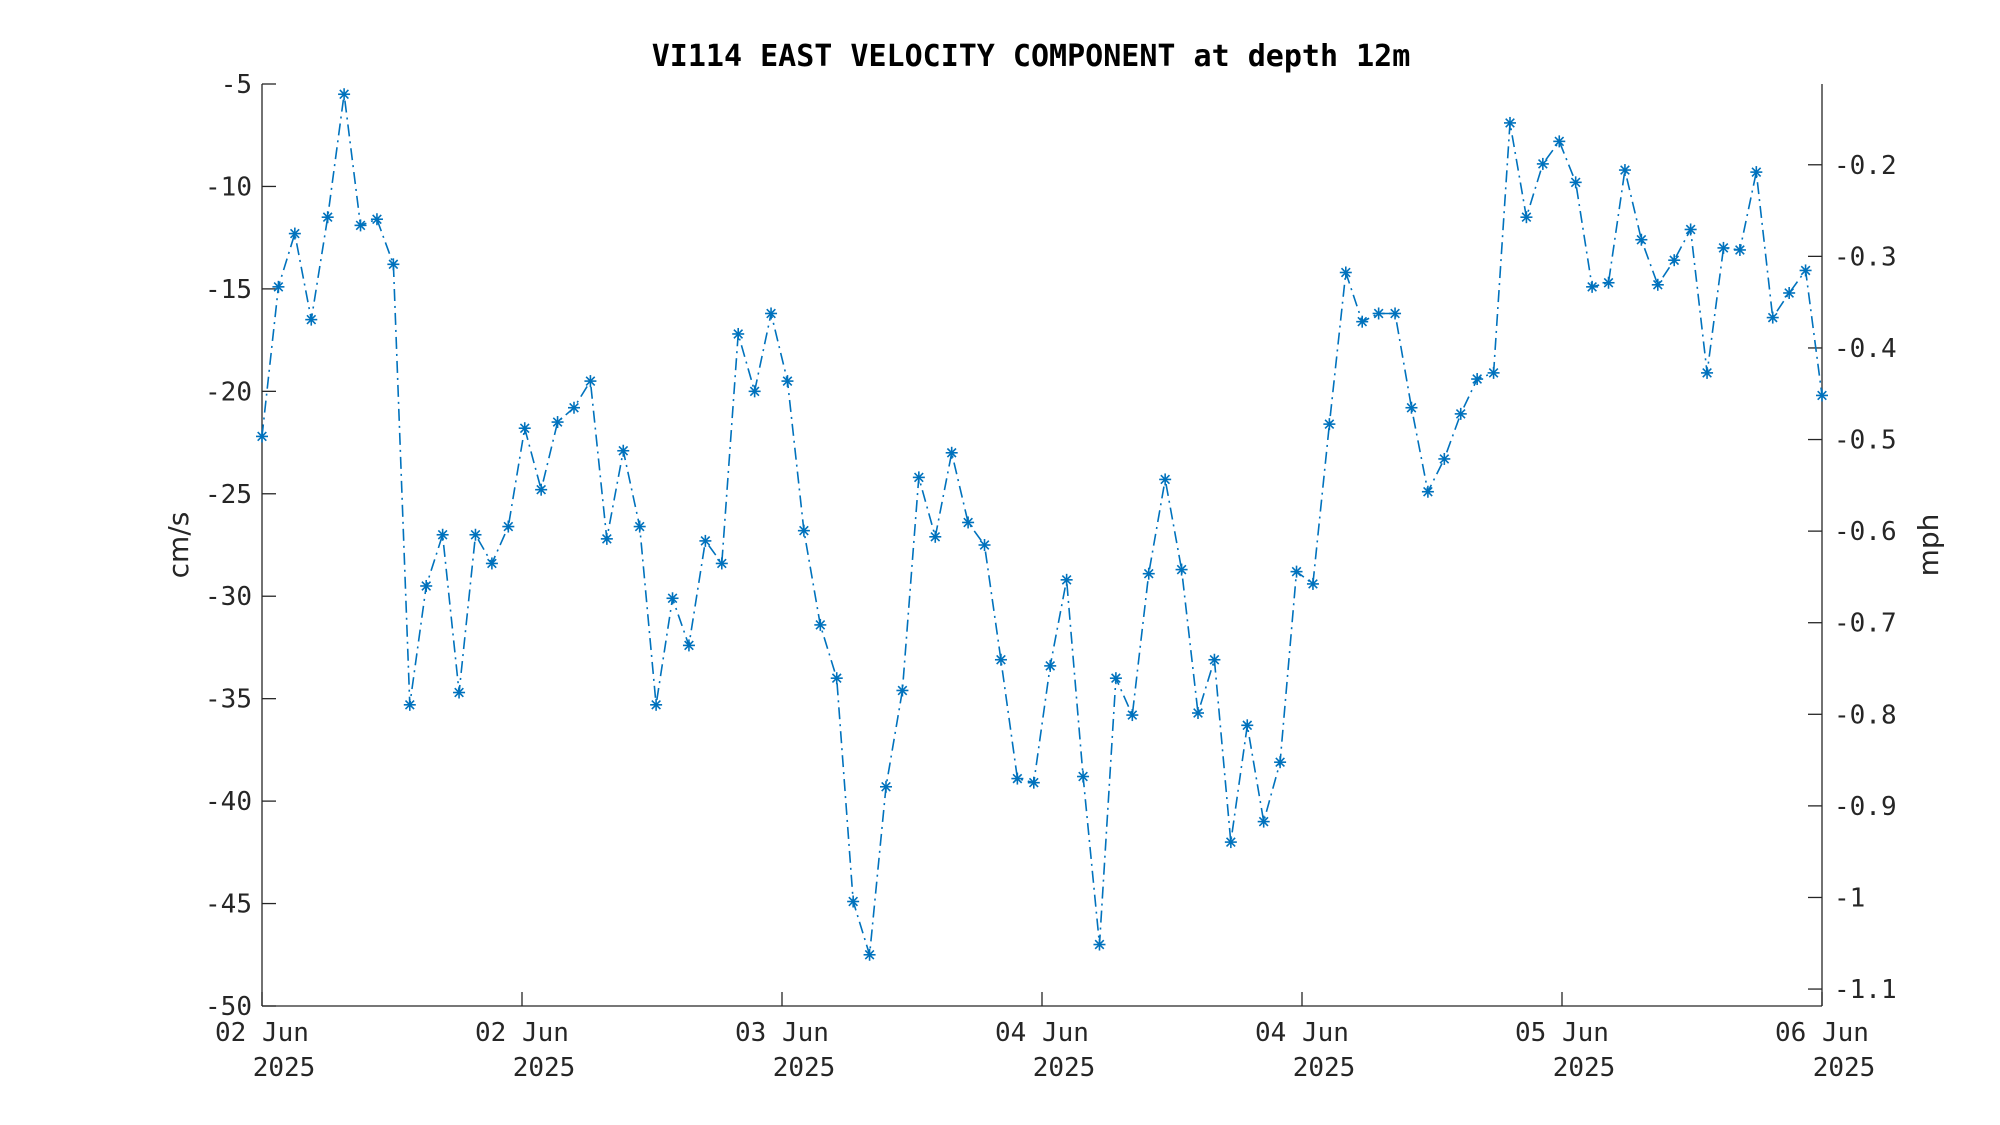 This screenshot has height=1125, width=2000. Describe the element at coordinates (228, 187) in the screenshot. I see `y-tick-label: -10` at that location.